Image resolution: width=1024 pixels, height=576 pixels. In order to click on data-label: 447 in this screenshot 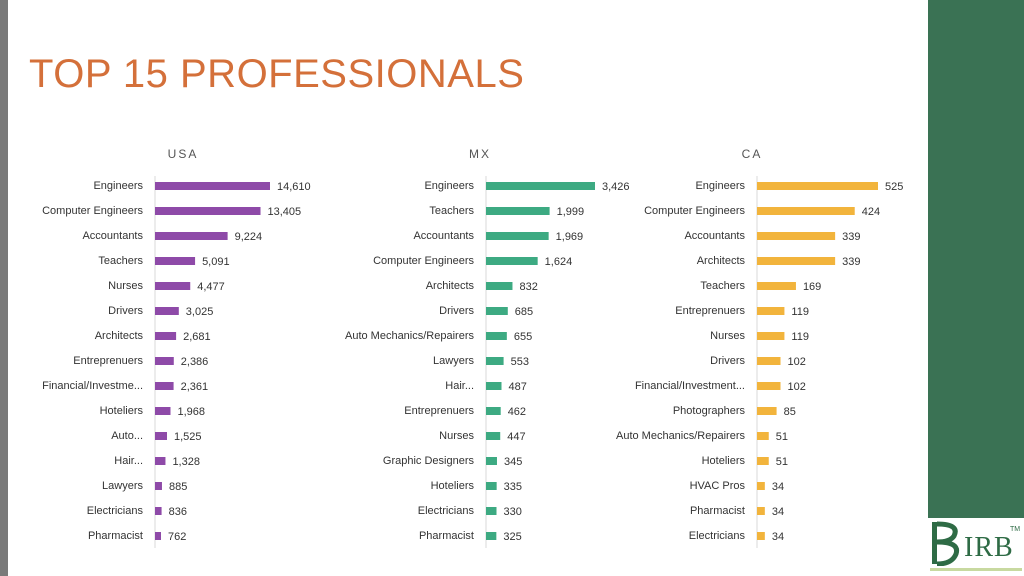, I will do `click(516, 437)`.